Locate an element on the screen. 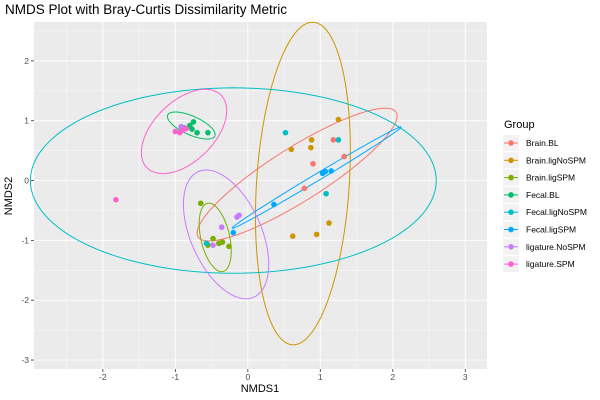 The height and width of the screenshot is (400, 600). ellipse-brain-lignospm is located at coordinates (302, 183).